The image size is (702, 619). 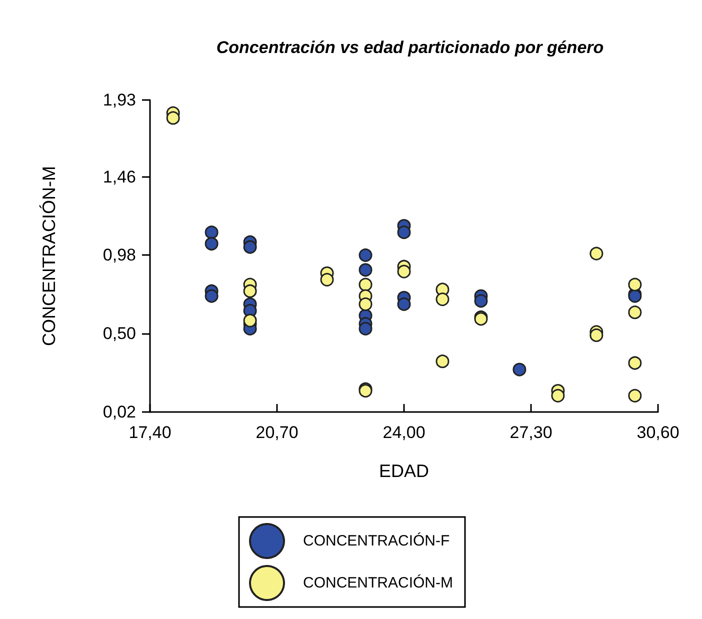 What do you see at coordinates (150, 432) in the screenshot?
I see `x-tick-label: 17,40` at bounding box center [150, 432].